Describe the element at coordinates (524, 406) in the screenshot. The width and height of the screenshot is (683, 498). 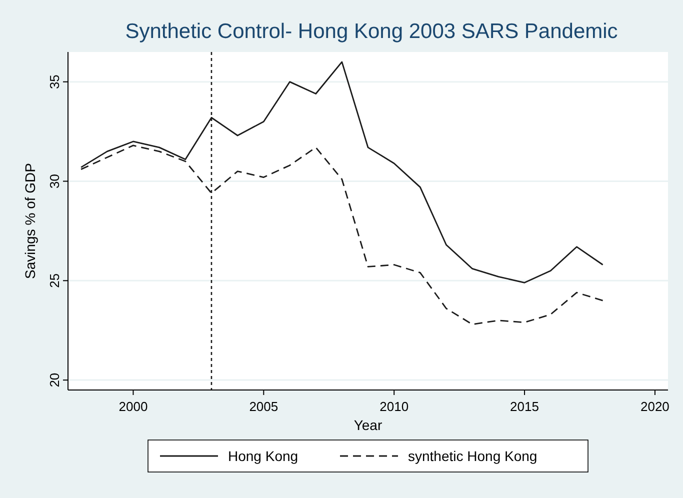
I see `x-tick-label: 2015` at that location.